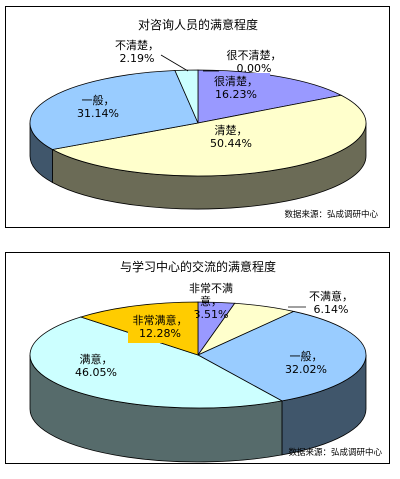  I want to click on slice-value-label: 0.00%, so click(254, 68).